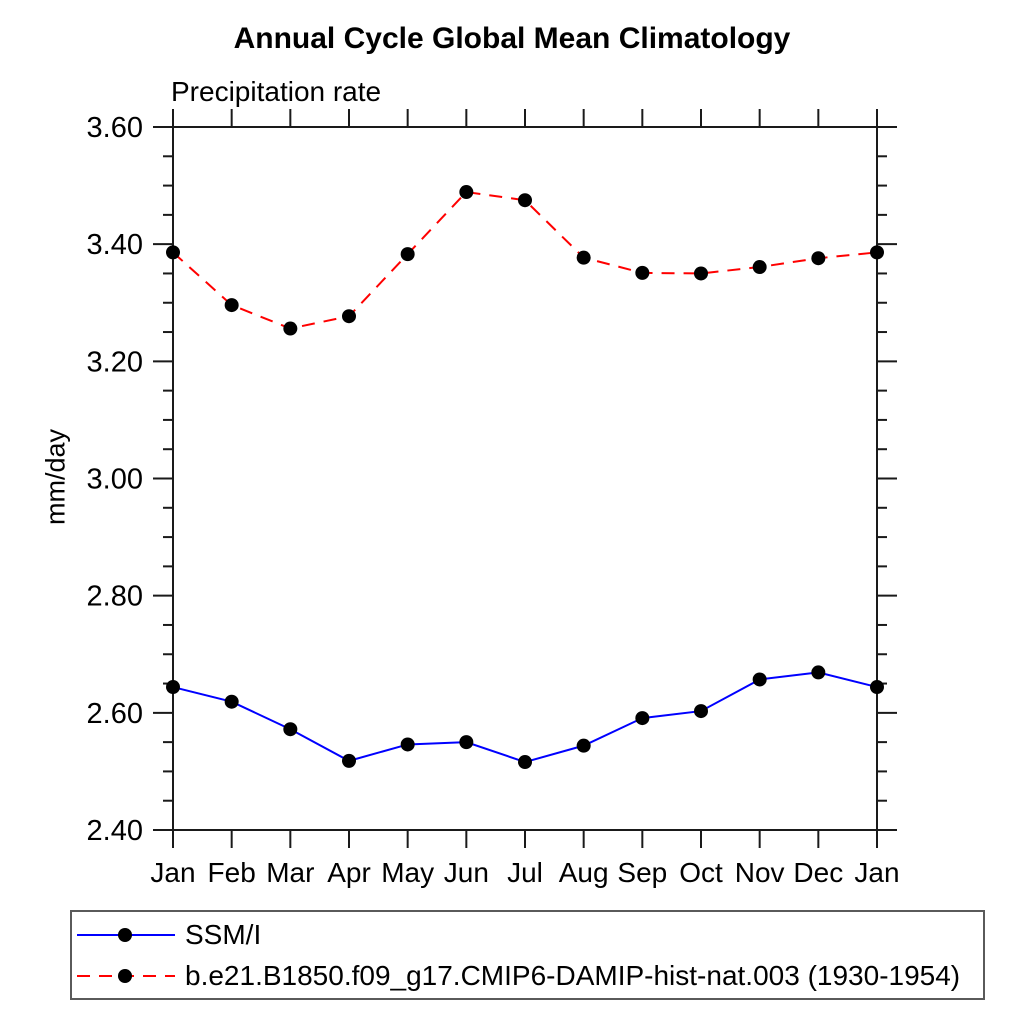  Describe the element at coordinates (115, 831) in the screenshot. I see `svg-text: 2.40` at that location.